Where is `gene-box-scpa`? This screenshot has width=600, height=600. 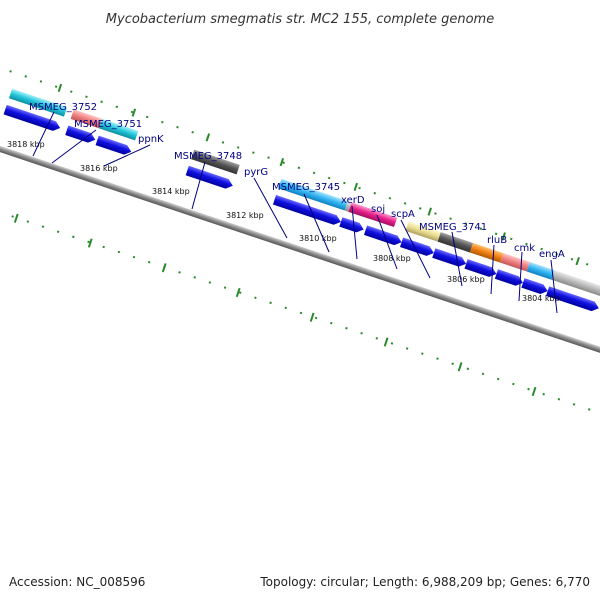
gene-box-scpa is located at coordinates (455, 242).